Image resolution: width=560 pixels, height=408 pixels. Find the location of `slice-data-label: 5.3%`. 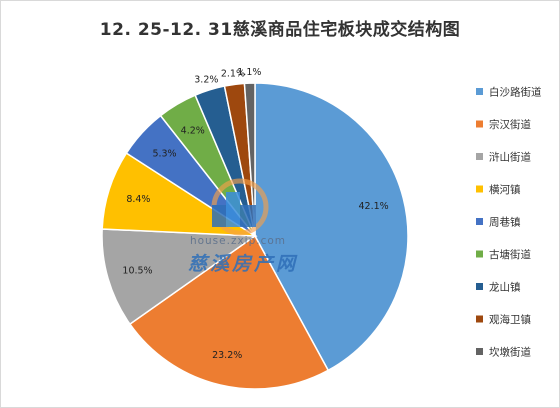

slice-data-label: 5.3% is located at coordinates (164, 154).